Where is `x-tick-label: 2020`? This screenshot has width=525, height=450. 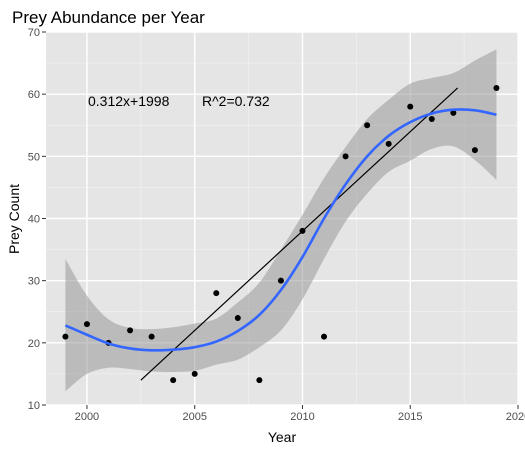 x-tick-label: 2020 is located at coordinates (515, 417).